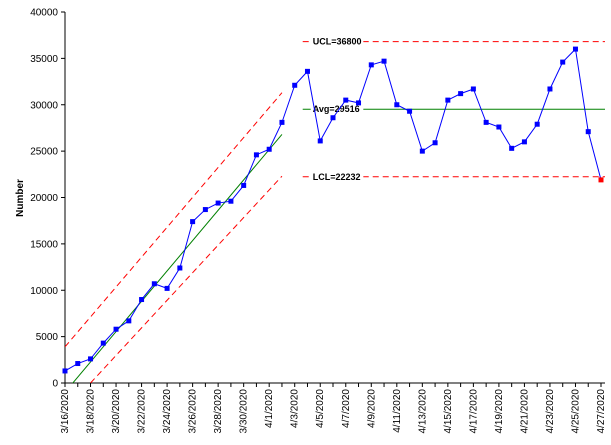 Image resolution: width=611 pixels, height=445 pixels. I want to click on y-tick-label: 5000, so click(47, 337).